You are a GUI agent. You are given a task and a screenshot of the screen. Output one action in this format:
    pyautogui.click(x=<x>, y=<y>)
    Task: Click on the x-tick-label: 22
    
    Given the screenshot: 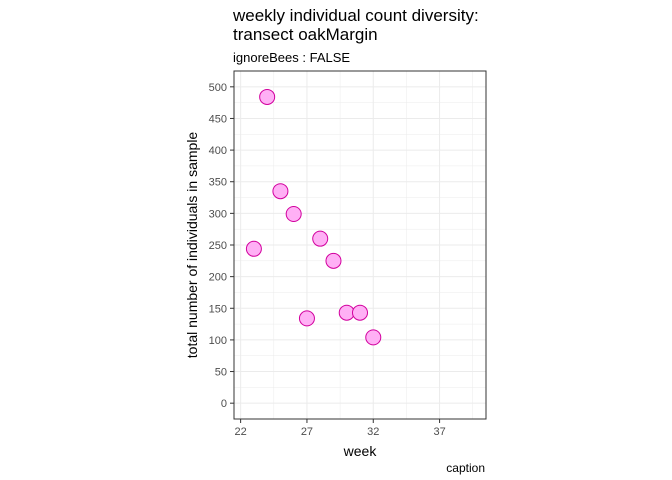 What is the action you would take?
    pyautogui.click(x=241, y=432)
    